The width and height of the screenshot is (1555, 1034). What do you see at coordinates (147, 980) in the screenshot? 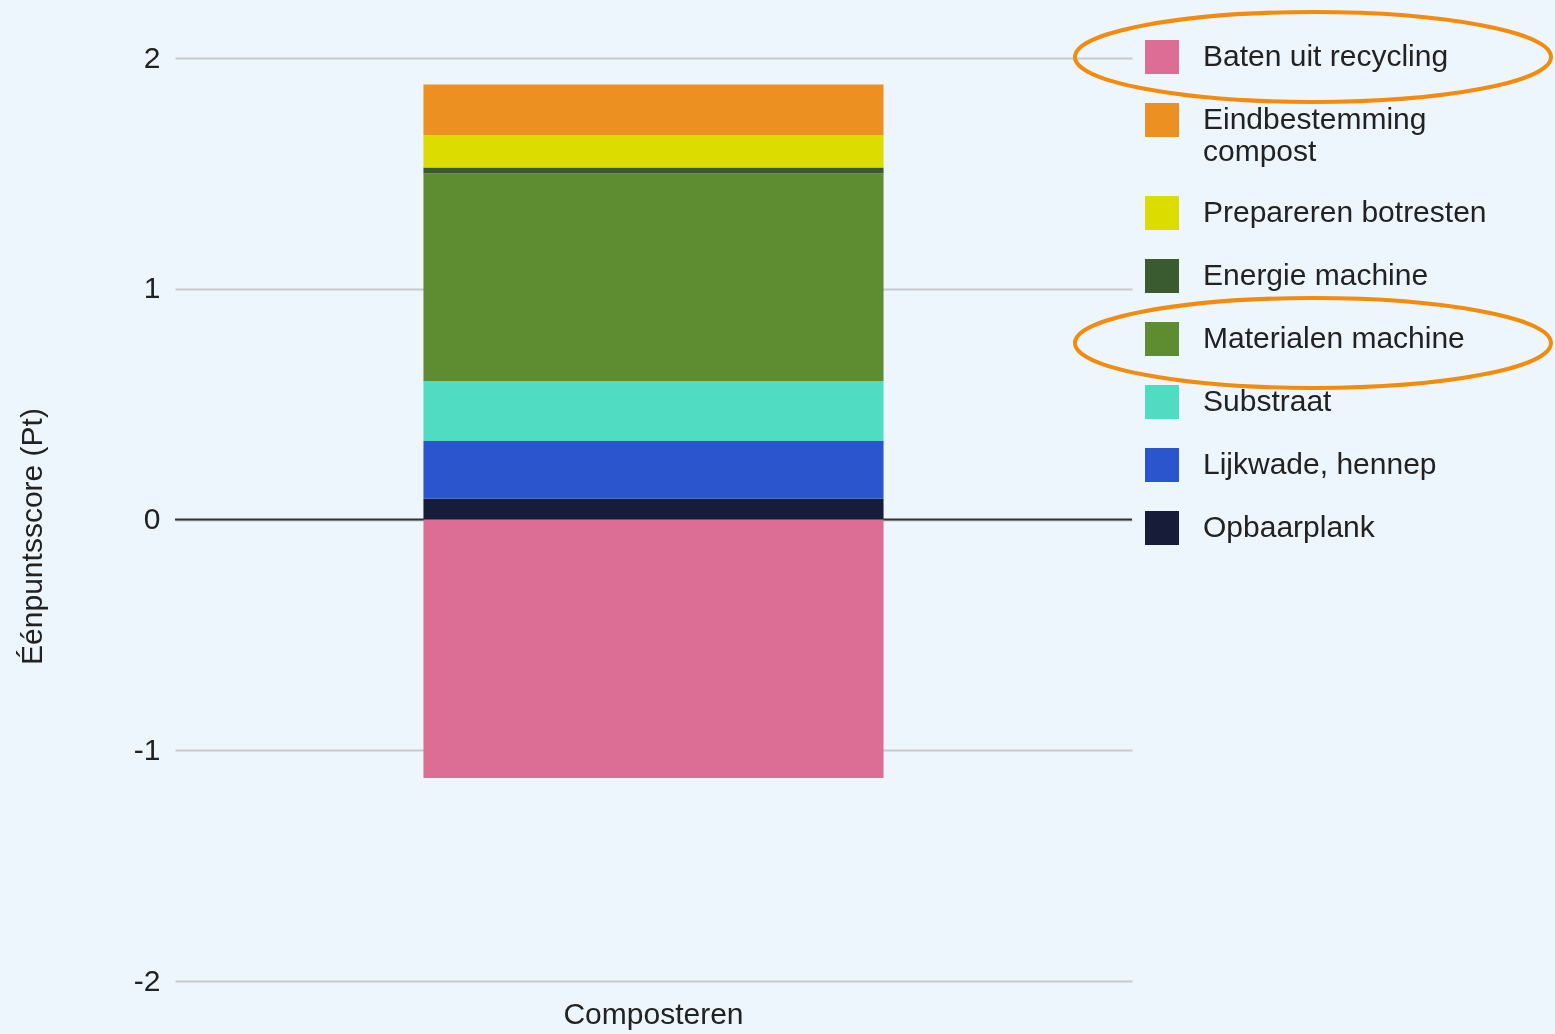
I see `y-tick-label: -2` at bounding box center [147, 980].